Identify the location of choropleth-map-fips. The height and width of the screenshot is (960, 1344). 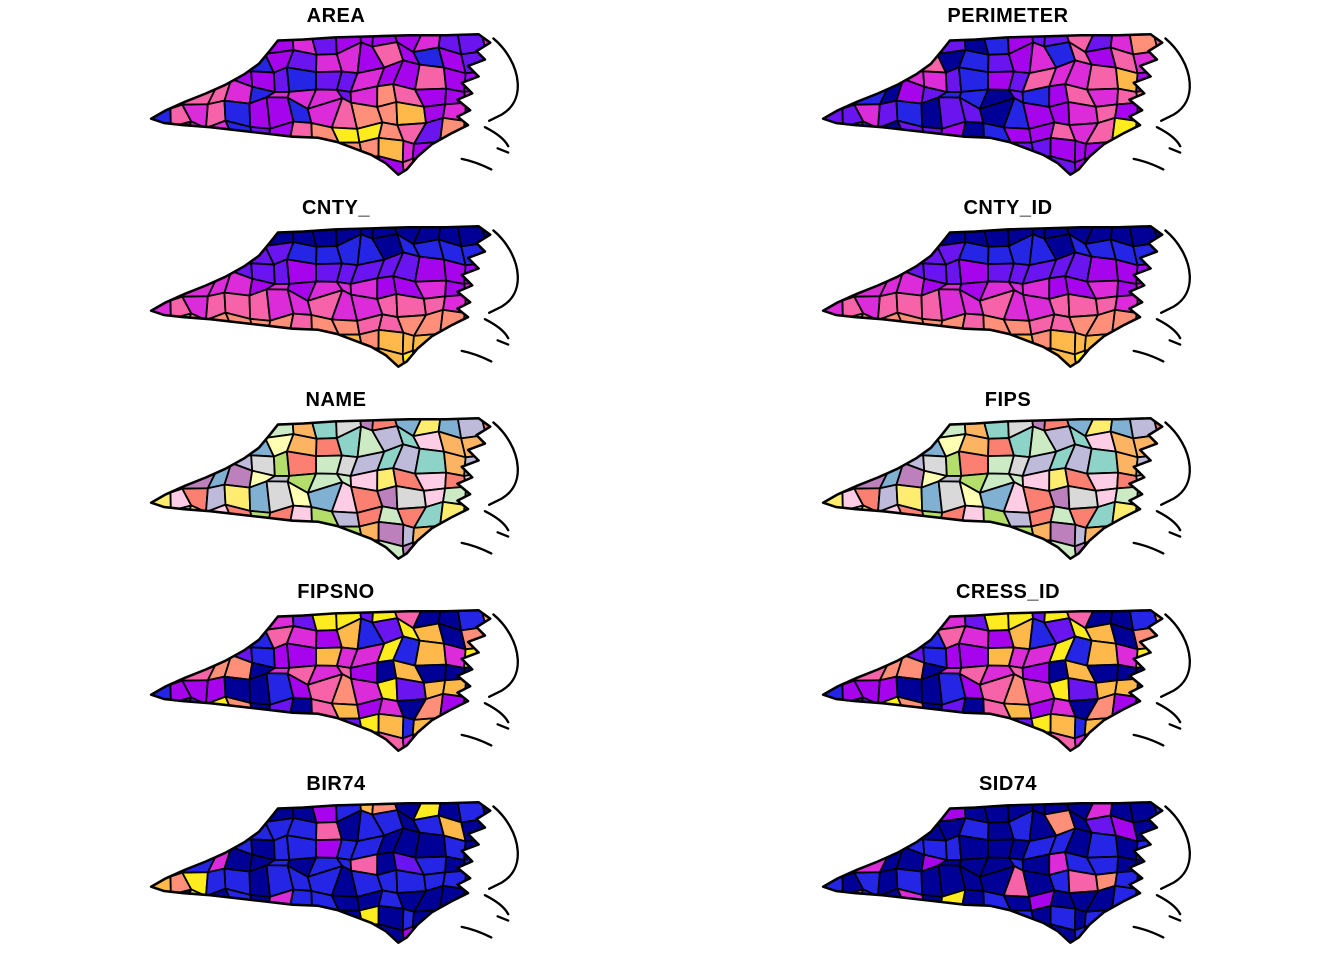
(1008, 489).